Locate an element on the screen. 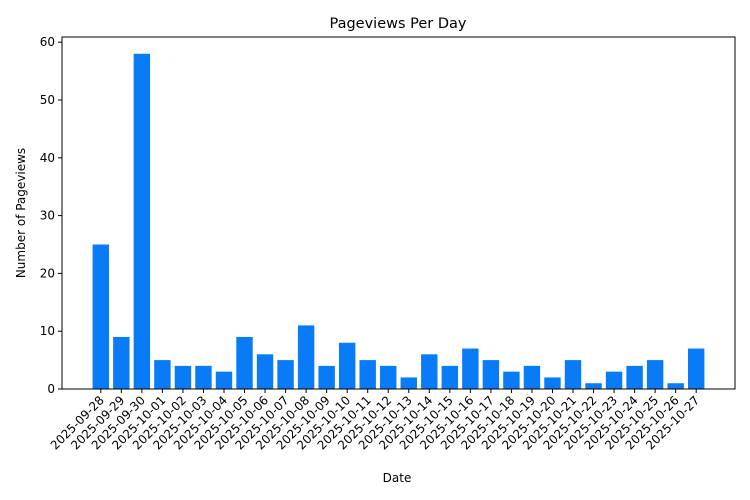  y-tick-label: 50 is located at coordinates (47, 100).